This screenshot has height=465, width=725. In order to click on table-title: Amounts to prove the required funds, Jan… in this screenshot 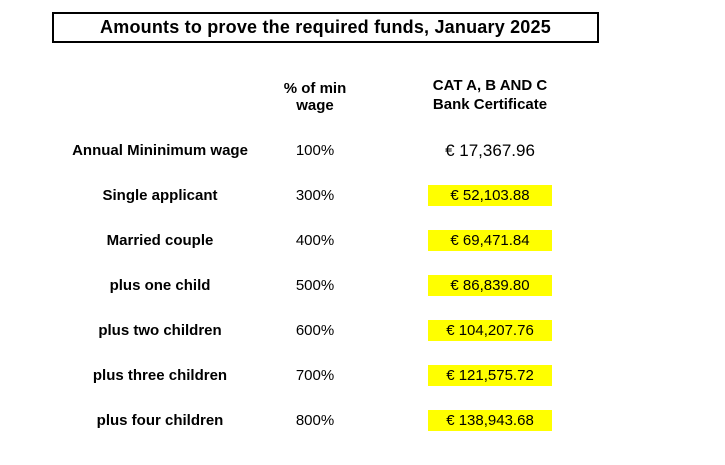, I will do `click(325, 27)`.